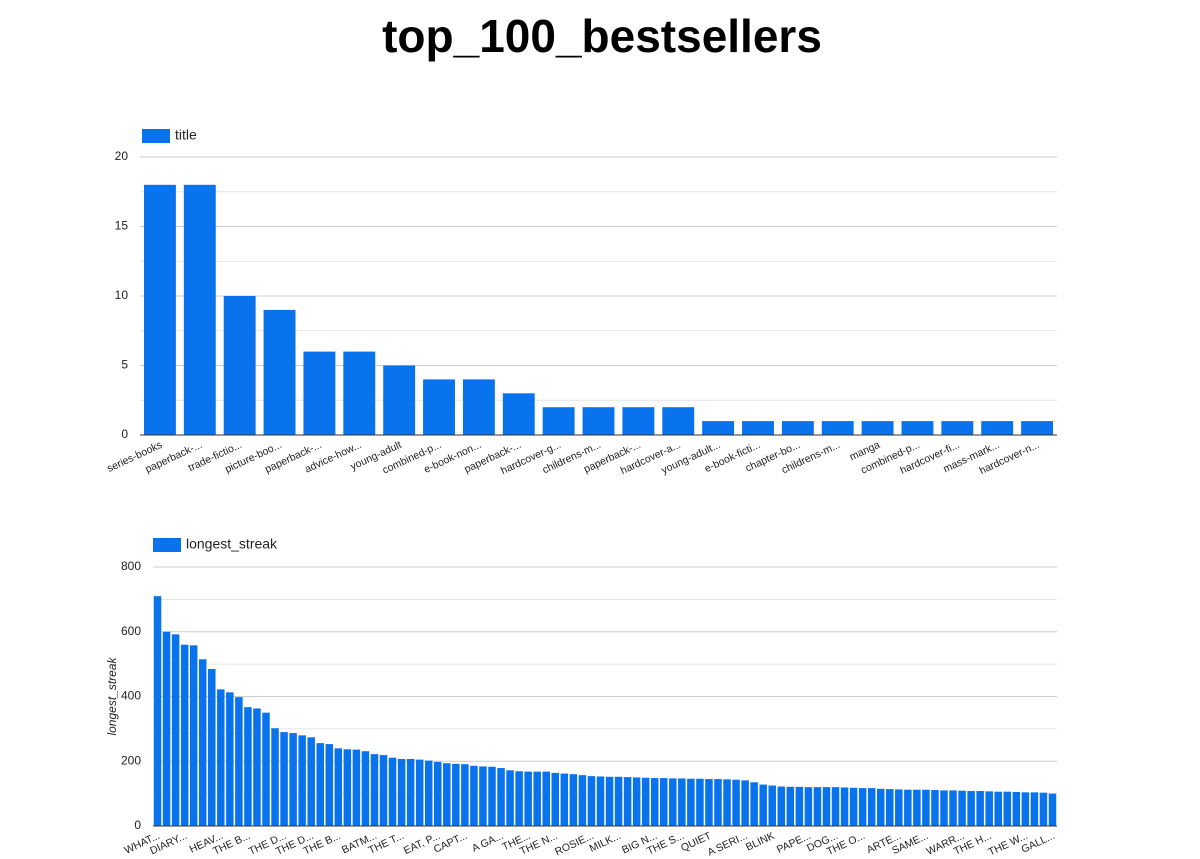  What do you see at coordinates (167, 545) in the screenshot?
I see `legend-swatch` at bounding box center [167, 545].